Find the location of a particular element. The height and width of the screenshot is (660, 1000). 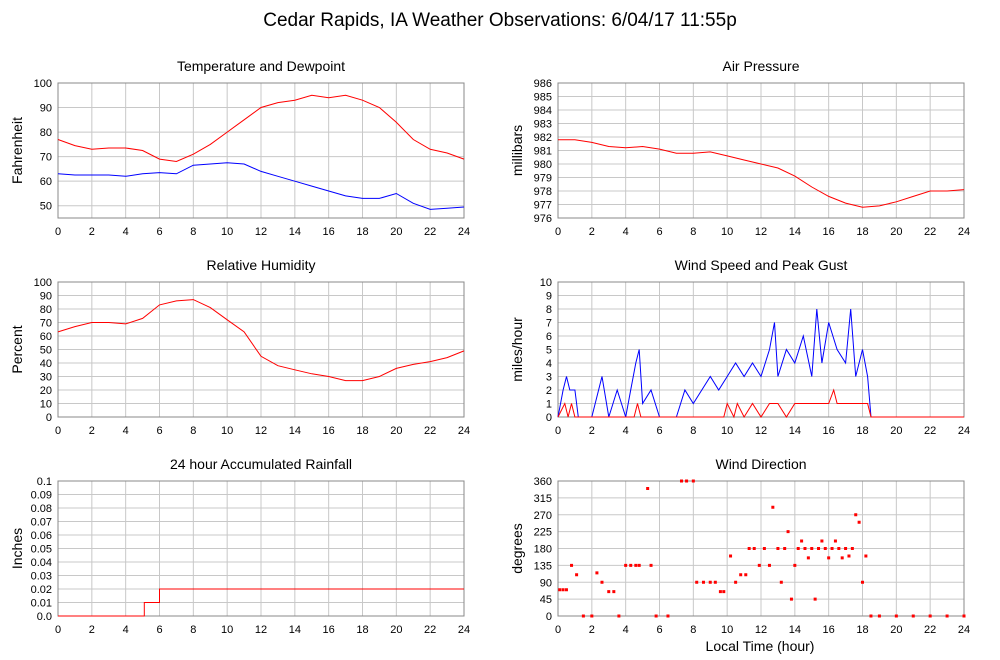

y-tick-label: 315 is located at coordinates (543, 499).